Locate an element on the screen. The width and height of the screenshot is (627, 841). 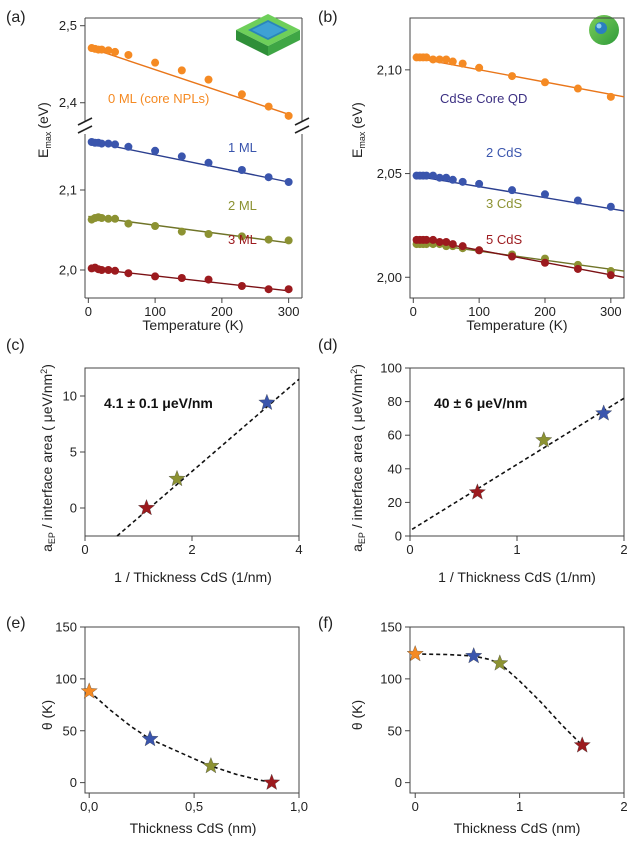
x-tick-label: 1,0 is located at coordinates (299, 806).